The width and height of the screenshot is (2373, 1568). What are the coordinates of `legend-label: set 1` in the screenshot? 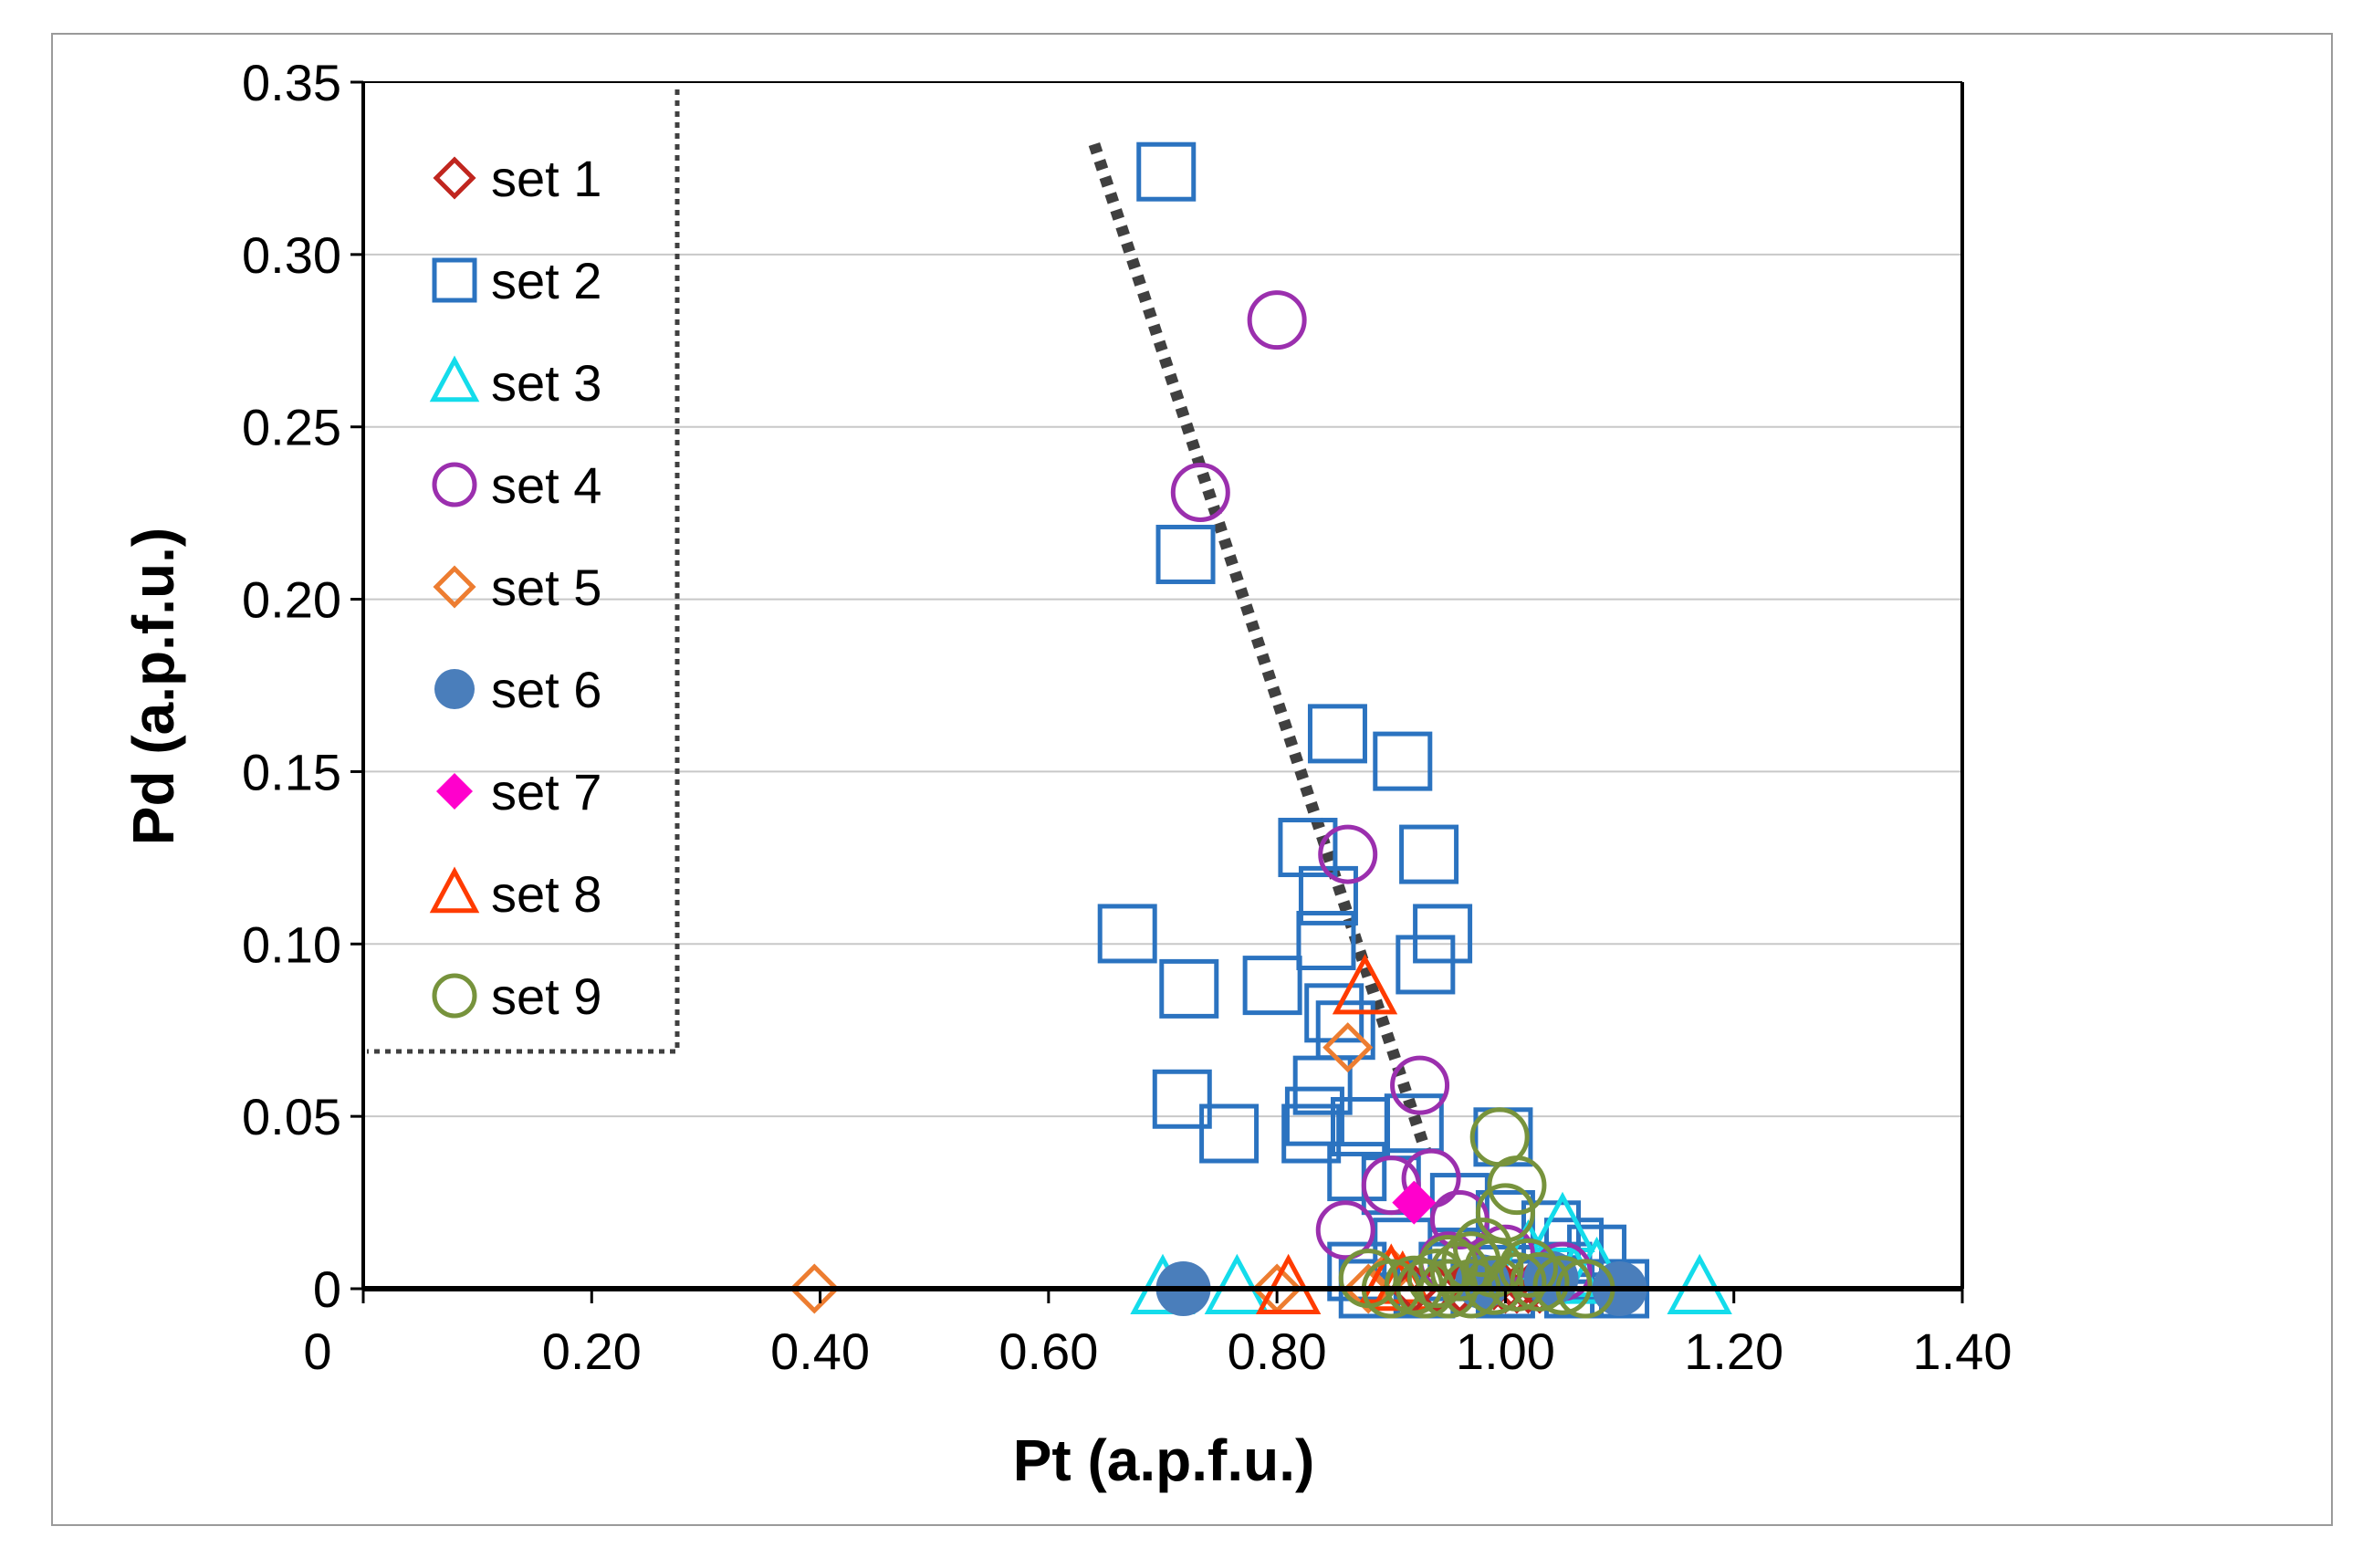 It's located at (546, 178).